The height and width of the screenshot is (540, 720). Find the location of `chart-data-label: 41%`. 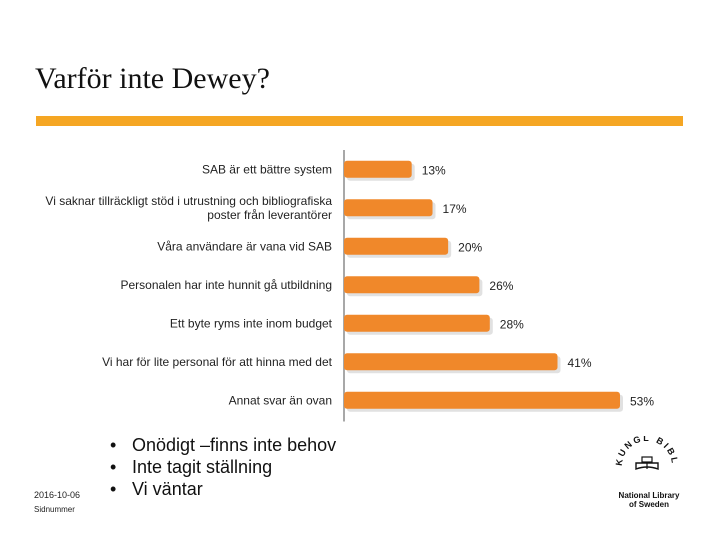

chart-data-label: 41% is located at coordinates (580, 363).